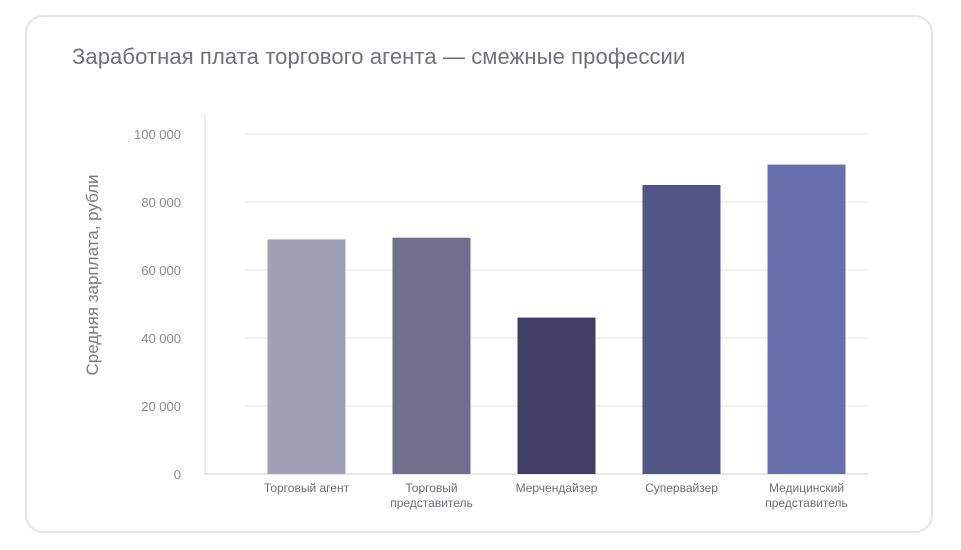  I want to click on x-category-label-line: Супервайзер, so click(681, 488).